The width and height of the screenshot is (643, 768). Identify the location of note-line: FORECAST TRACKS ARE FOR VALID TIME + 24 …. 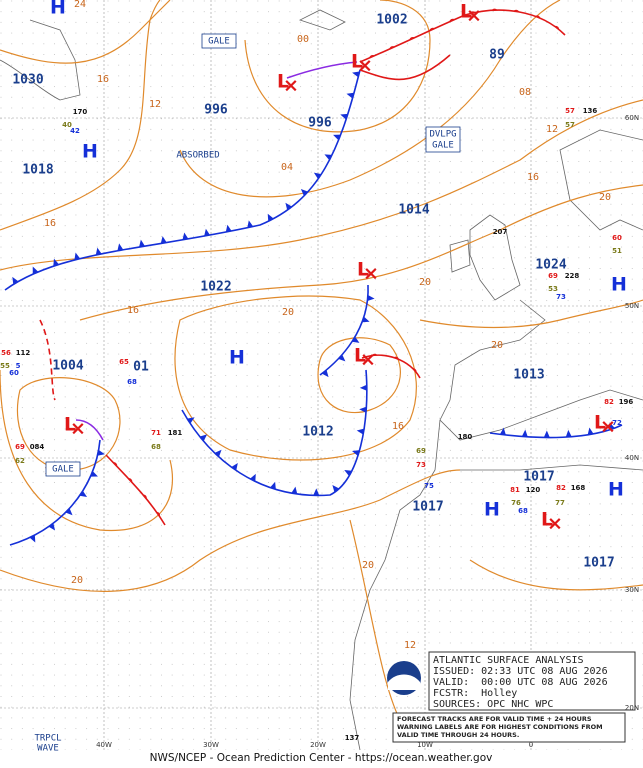
(494, 719).